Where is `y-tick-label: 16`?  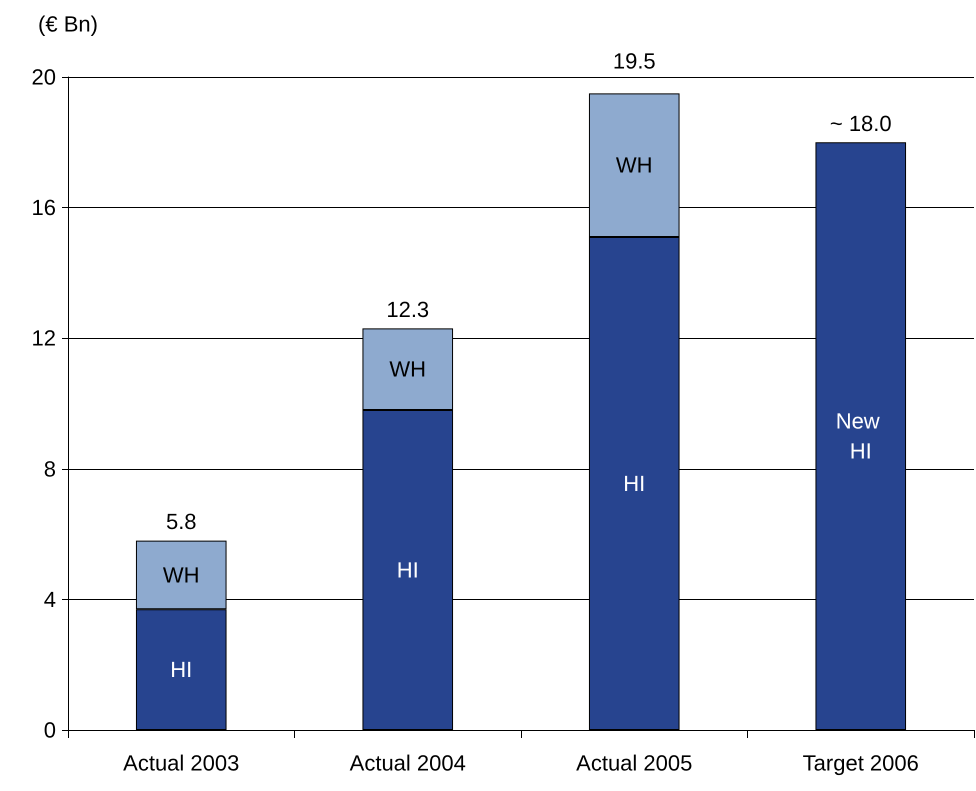
y-tick-label: 16 is located at coordinates (44, 207).